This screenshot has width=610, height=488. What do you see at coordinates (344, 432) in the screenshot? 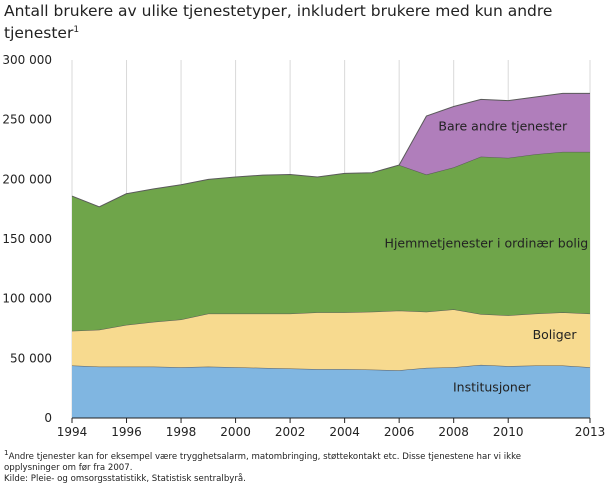
I see `x-tick-label-2004: 2004` at bounding box center [344, 432].